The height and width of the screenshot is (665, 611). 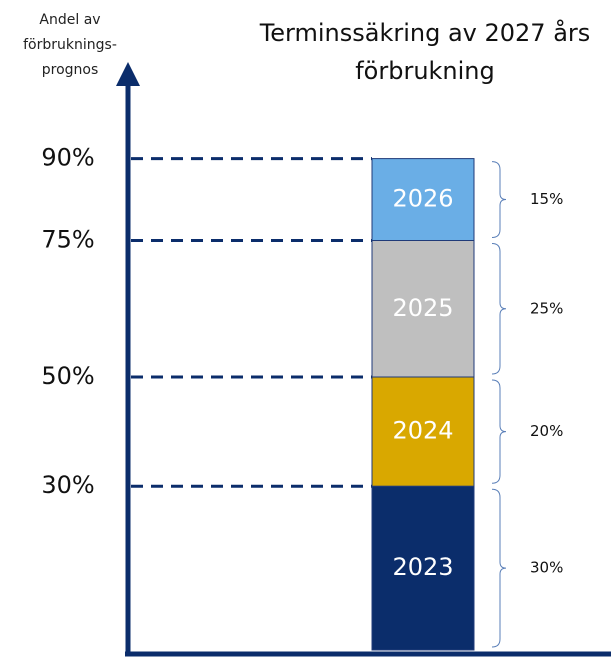 I want to click on segment-label: 2023, so click(x=422, y=567).